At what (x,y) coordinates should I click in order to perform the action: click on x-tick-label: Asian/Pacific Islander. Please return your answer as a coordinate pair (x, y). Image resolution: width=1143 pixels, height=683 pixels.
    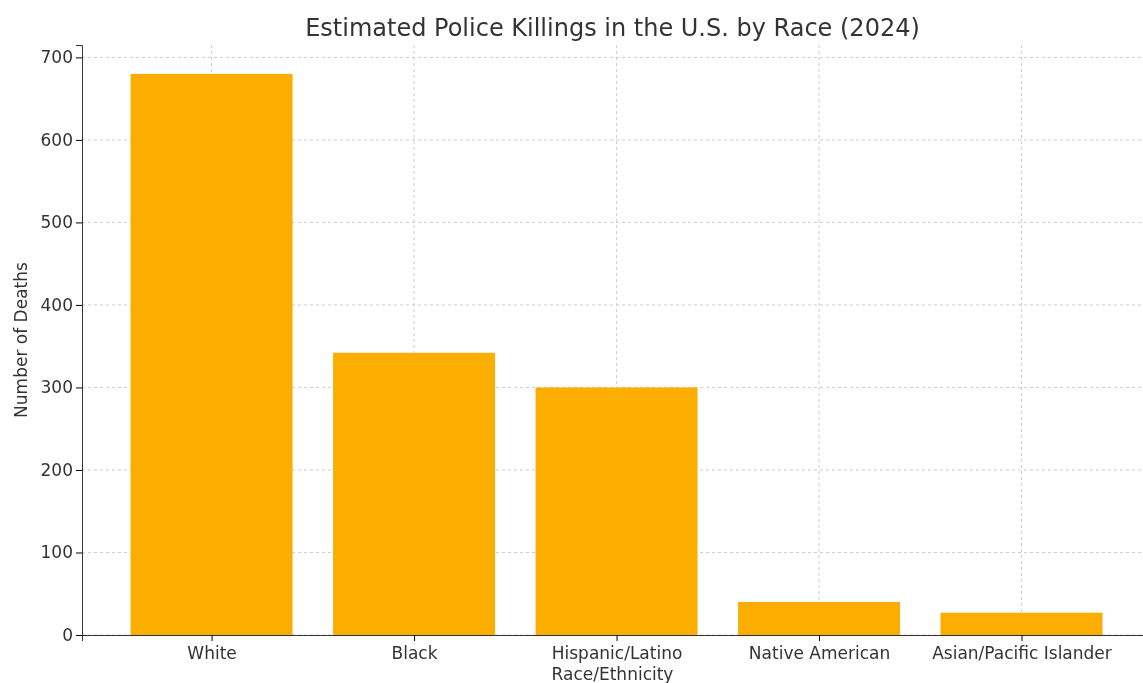
    Looking at the image, I should click on (1022, 653).